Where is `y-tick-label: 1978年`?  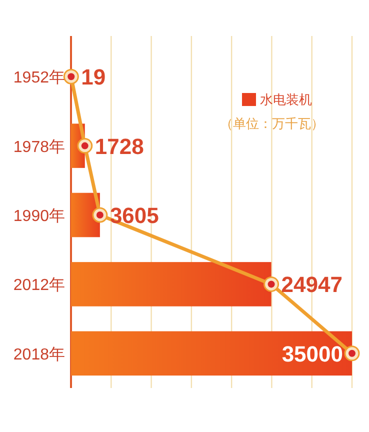 y-tick-label: 1978年 is located at coordinates (39, 147).